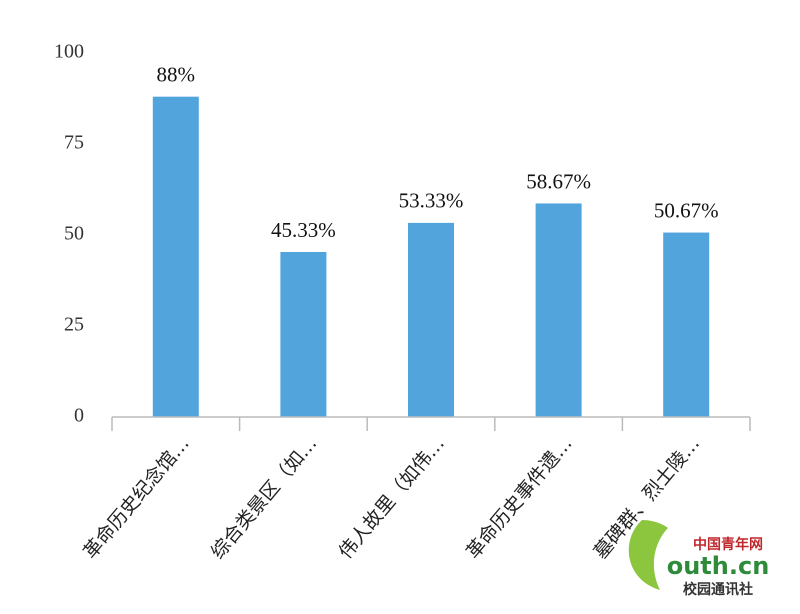 The image size is (800, 614). I want to click on watermark-site: outh.cn, so click(718, 566).